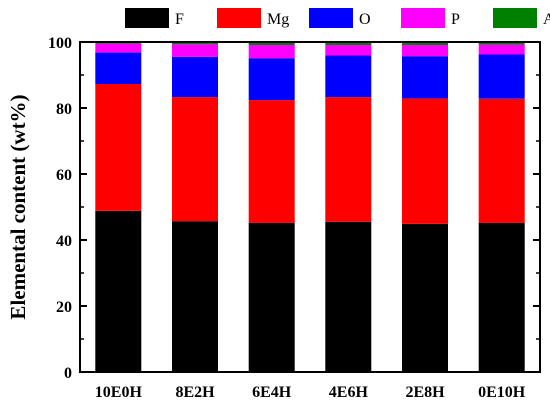  I want to click on bar-p-0e10h, so click(501, 49).